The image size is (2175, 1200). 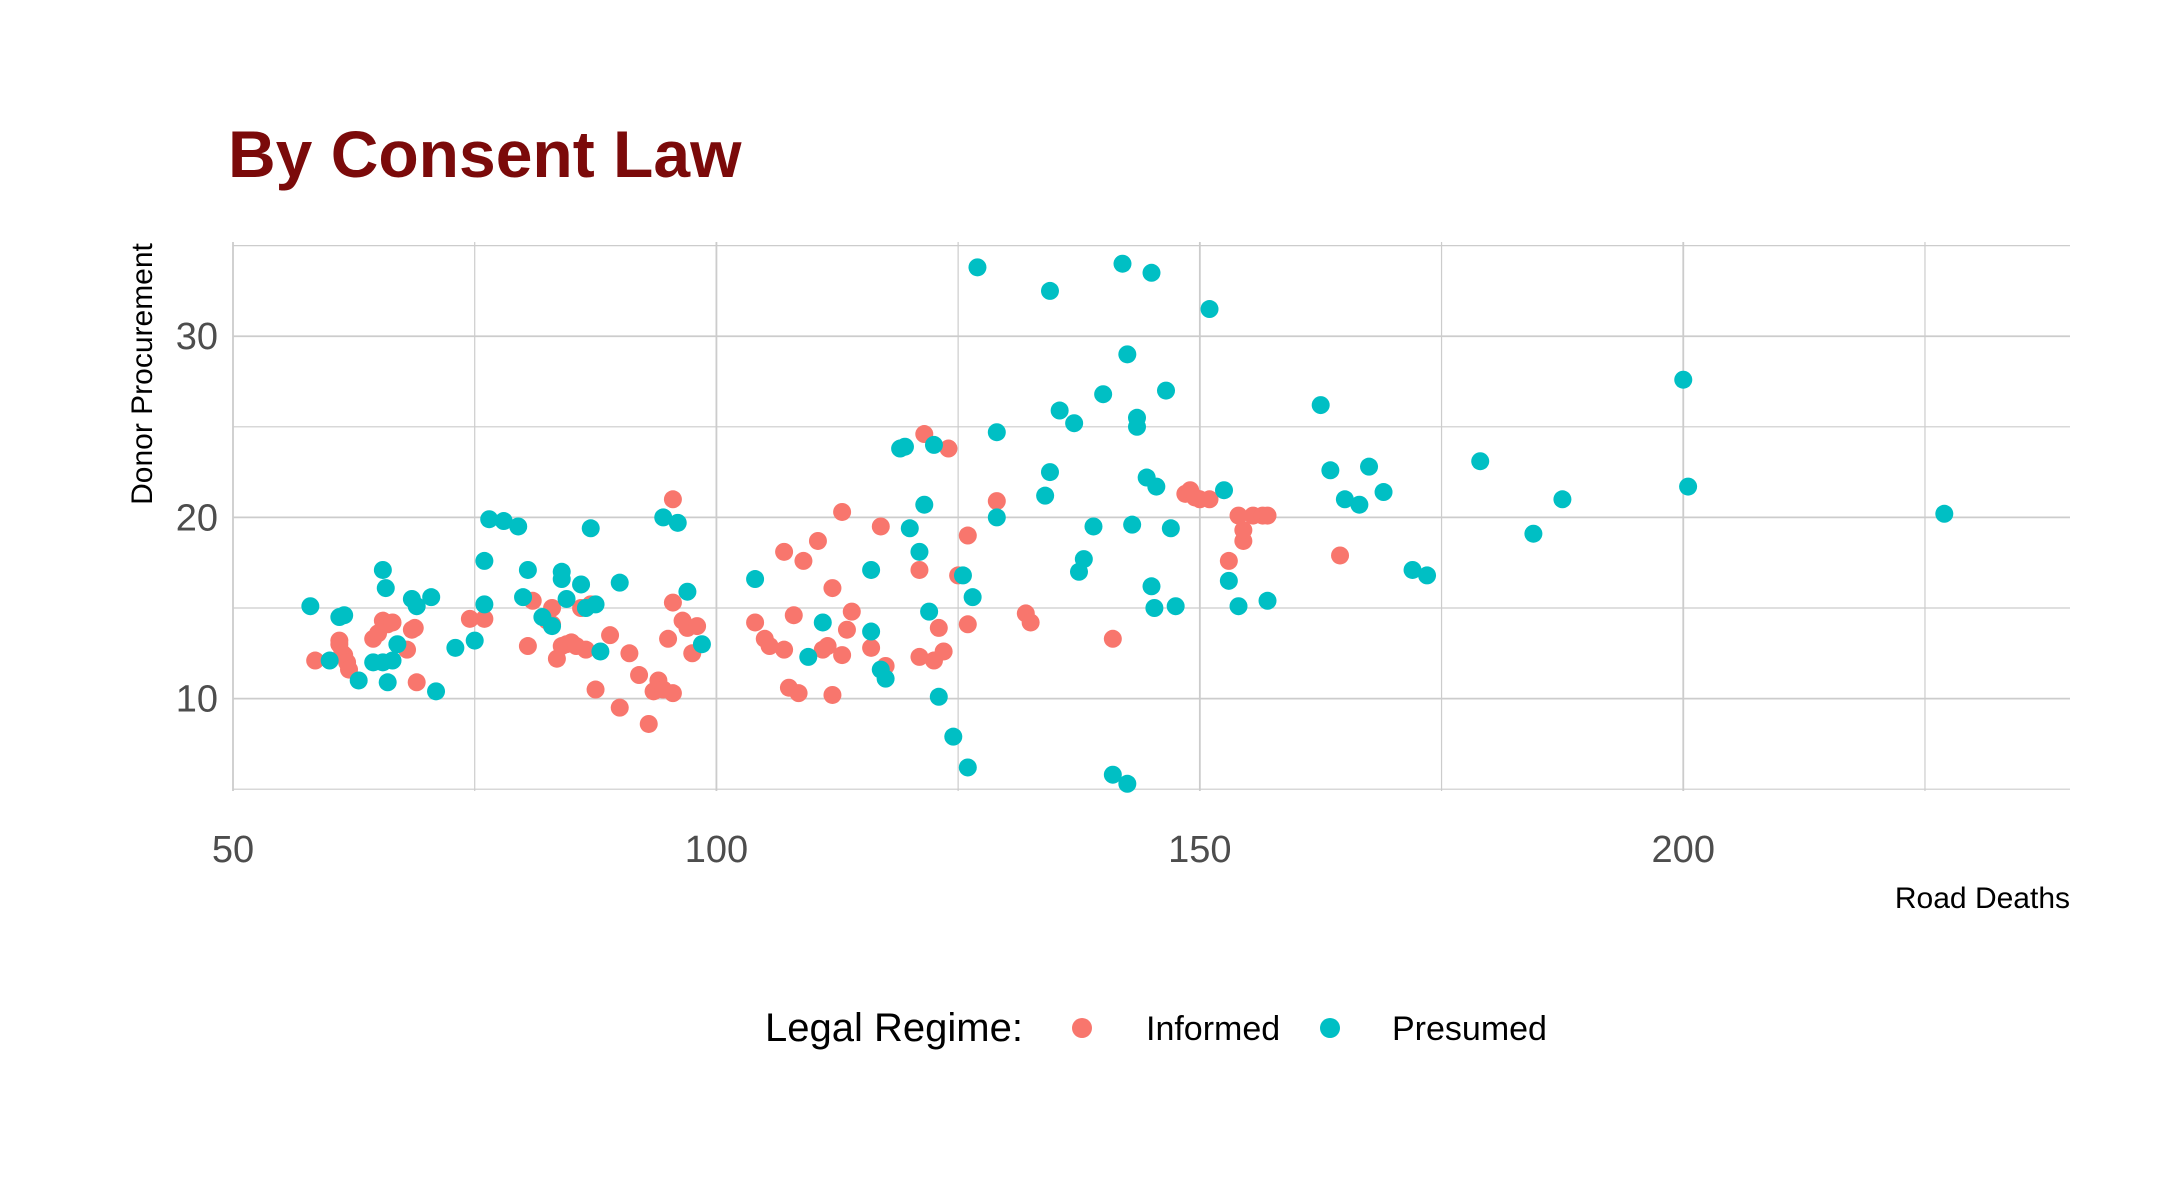 What do you see at coordinates (1309, 1029) in the screenshot?
I see `legend-items: Informed Presumed` at bounding box center [1309, 1029].